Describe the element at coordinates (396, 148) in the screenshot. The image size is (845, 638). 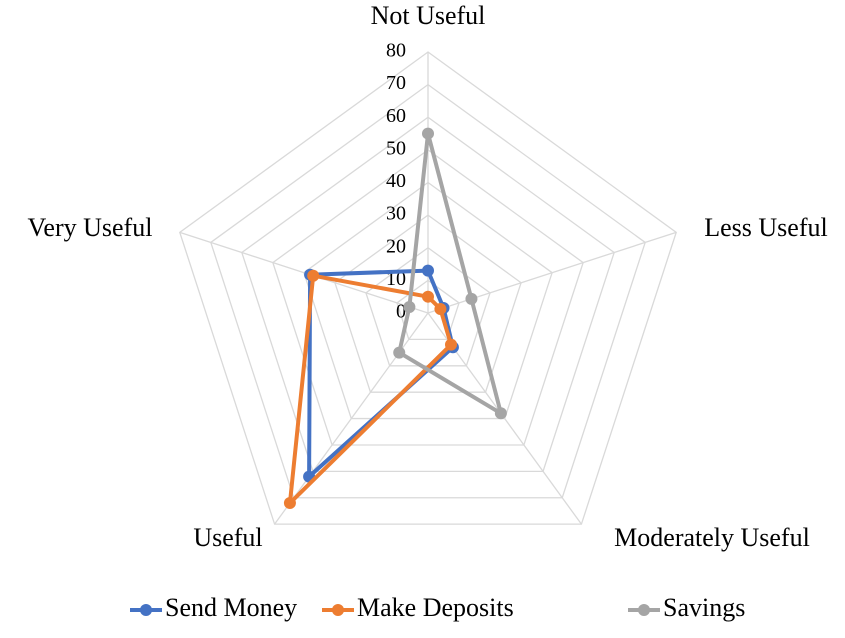
I see `tick-label: 50` at that location.